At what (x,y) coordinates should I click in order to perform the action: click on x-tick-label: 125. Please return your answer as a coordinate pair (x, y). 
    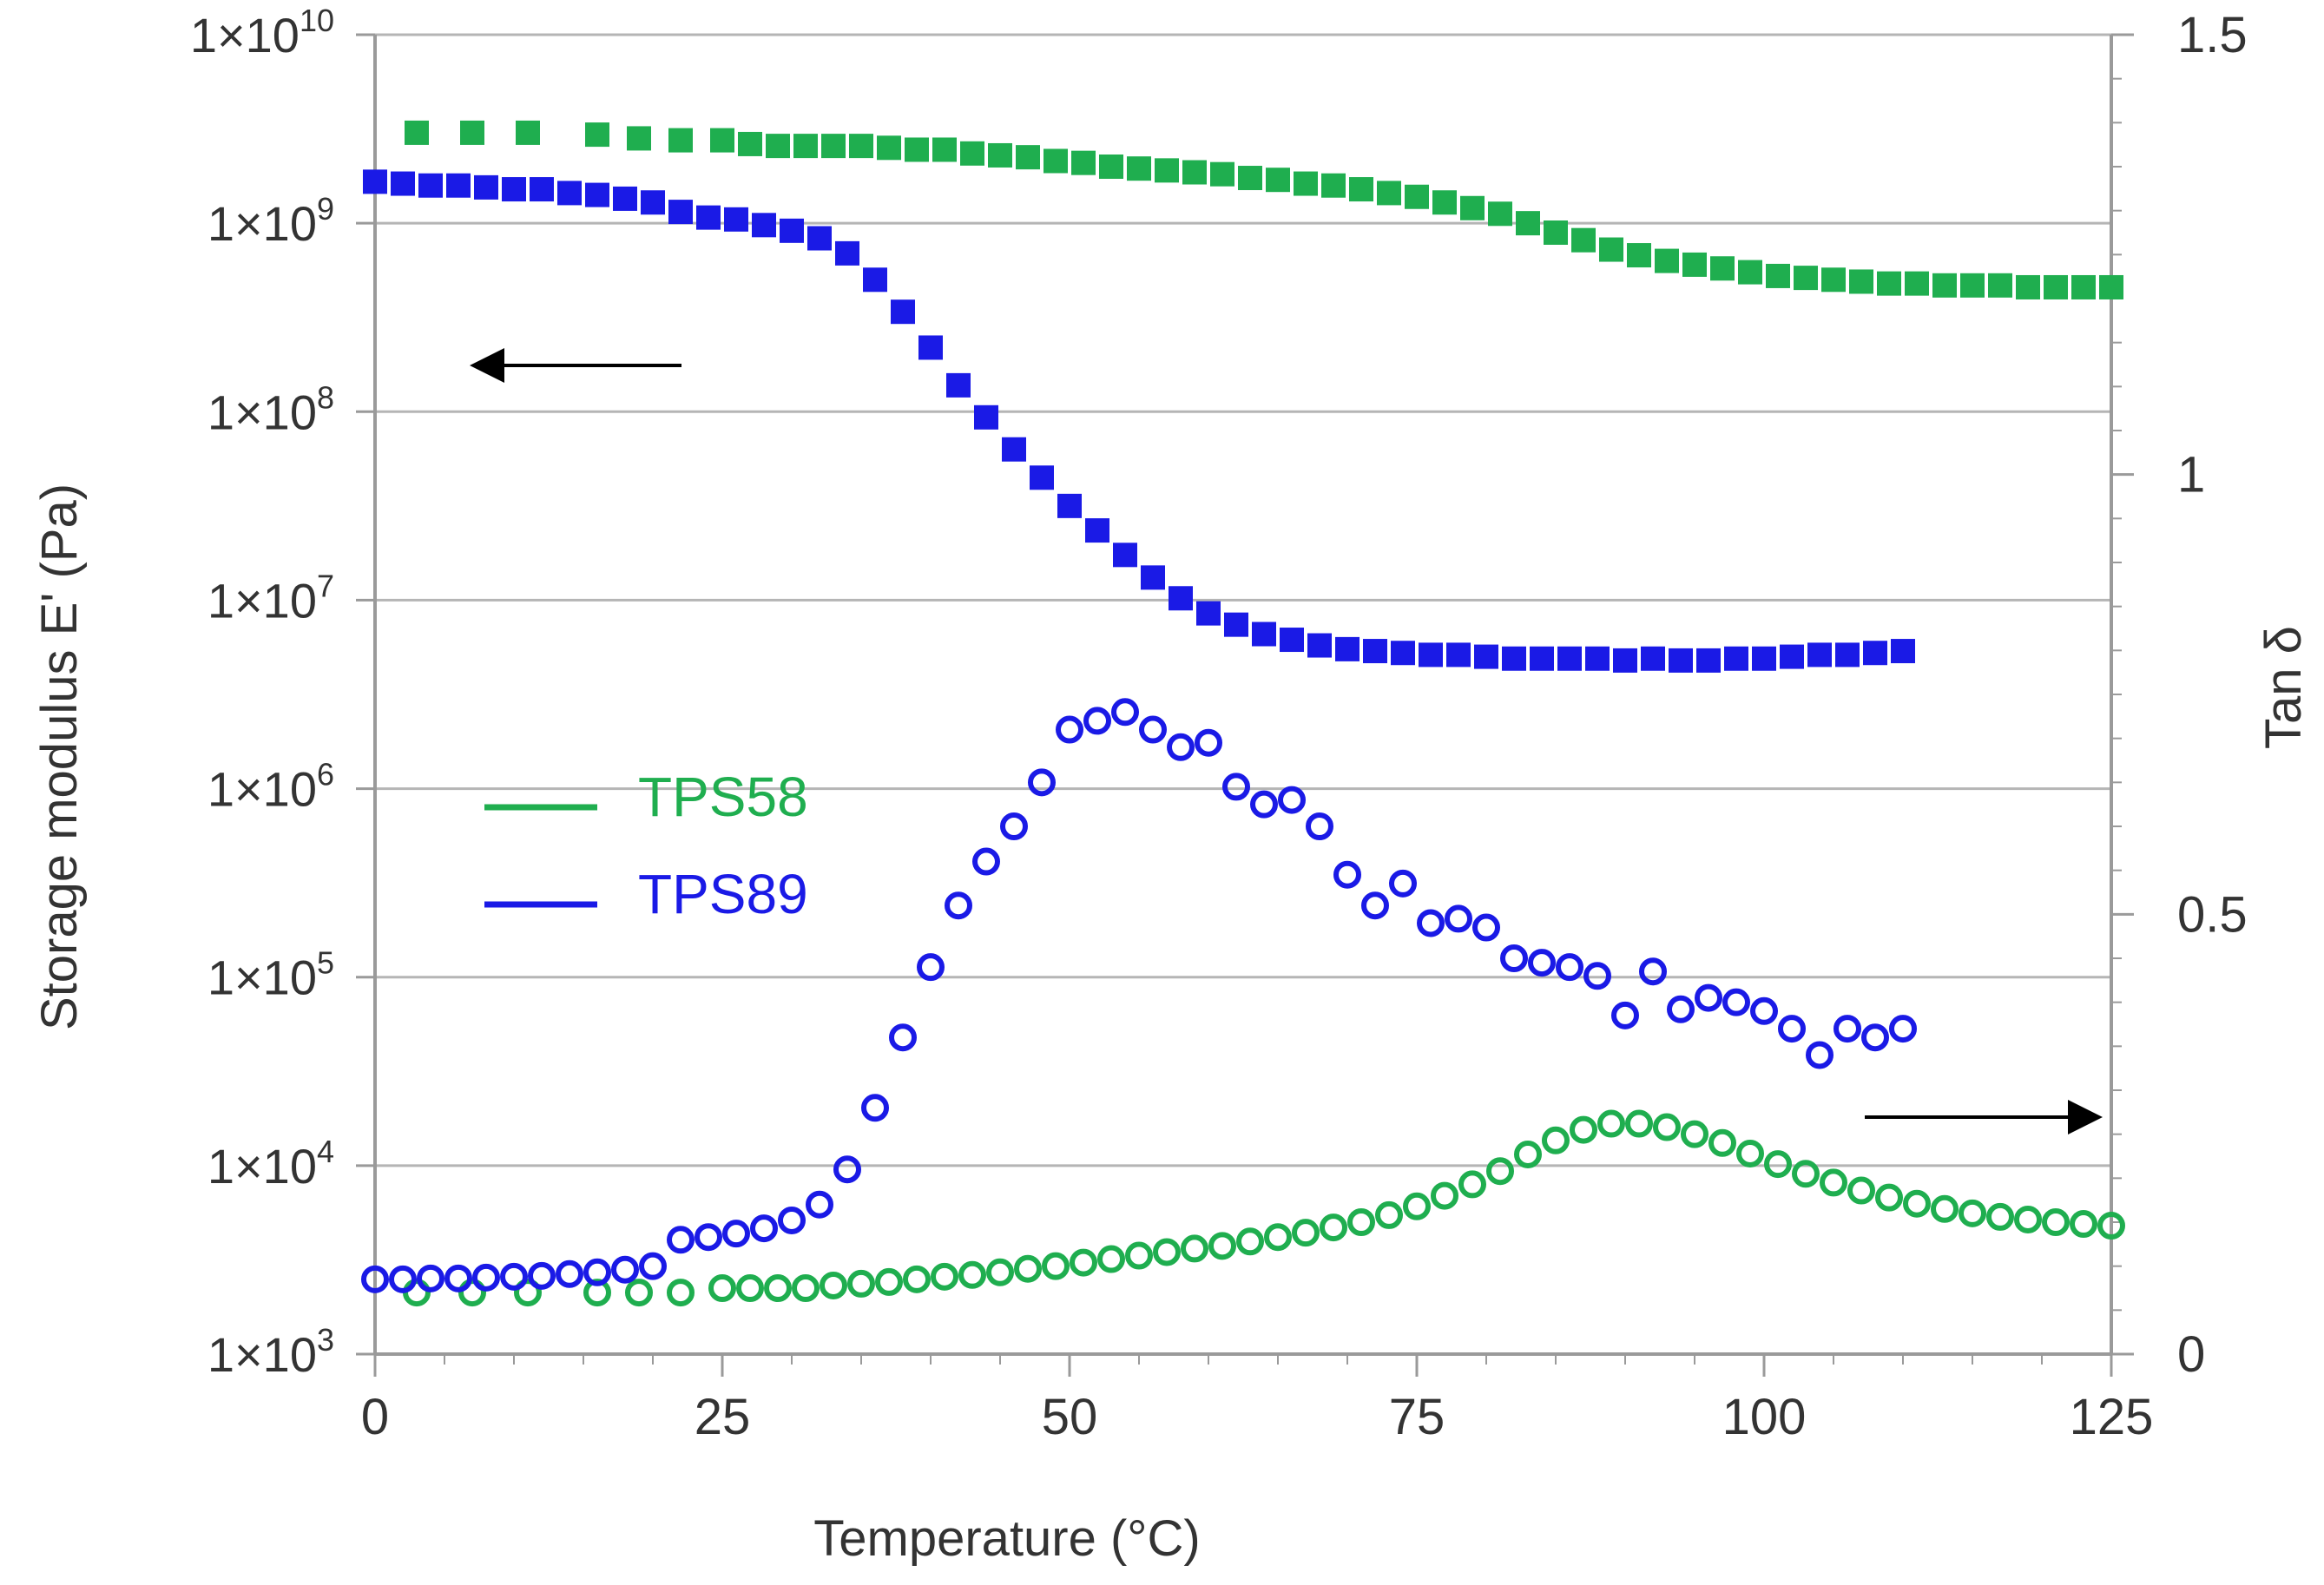
    Looking at the image, I should click on (2112, 1417).